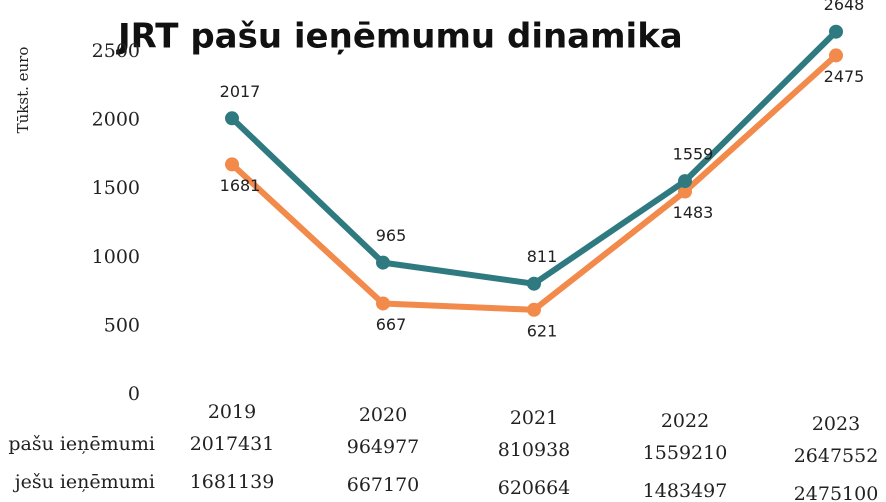 This screenshot has height=502, width=886. What do you see at coordinates (240, 185) in the screenshot?
I see `data-label: 1681` at bounding box center [240, 185].